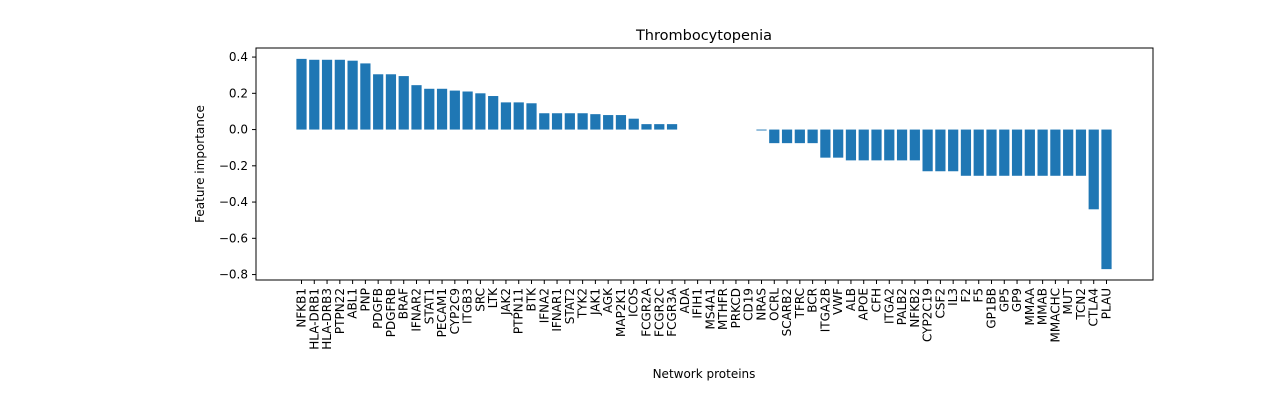 This screenshot has width=1280, height=400. I want to click on bar-src, so click(480, 111).